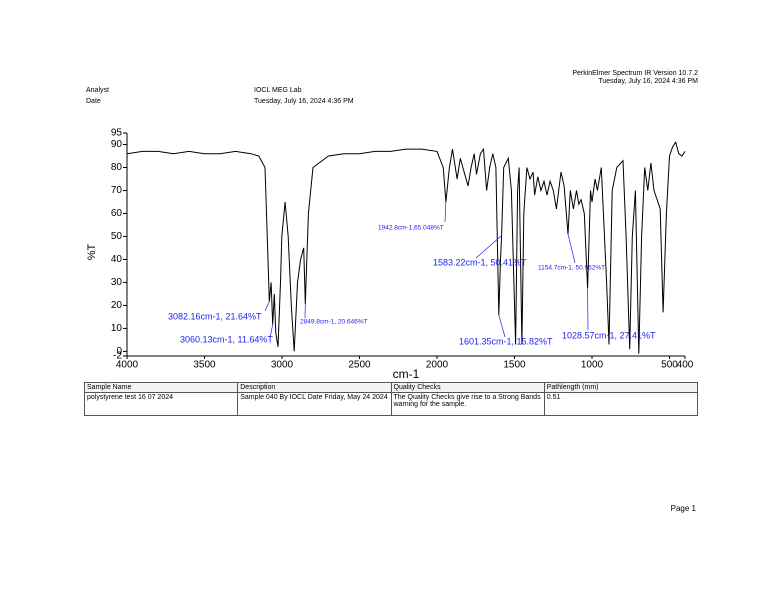 This screenshot has height=594, width=768. What do you see at coordinates (437, 365) in the screenshot?
I see `x-tick-label: 2000` at bounding box center [437, 365].